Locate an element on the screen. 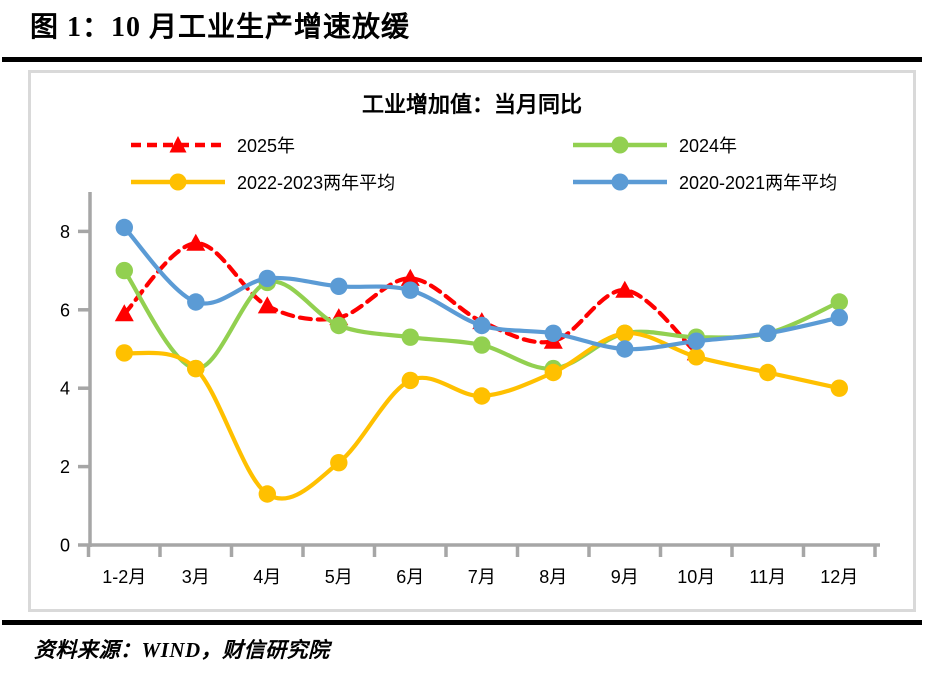 The image size is (926, 681). x-tick-label: 3月 is located at coordinates (196, 577).